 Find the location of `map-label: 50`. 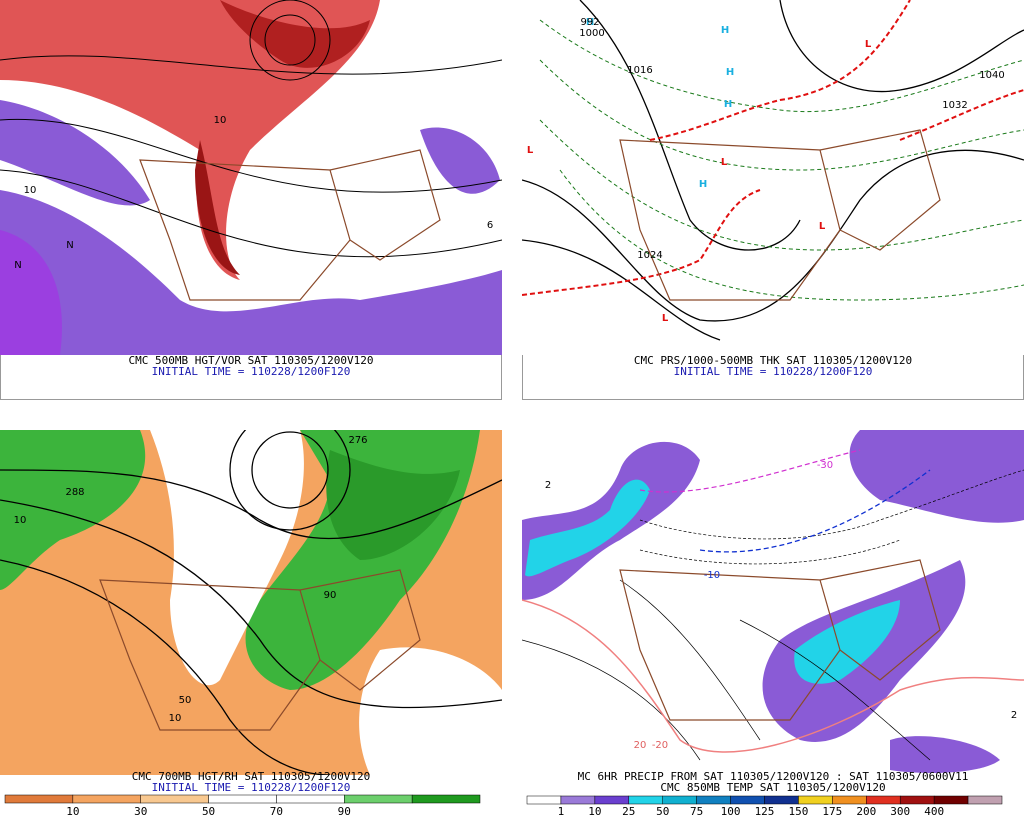

map-label: 50 is located at coordinates (185, 700).